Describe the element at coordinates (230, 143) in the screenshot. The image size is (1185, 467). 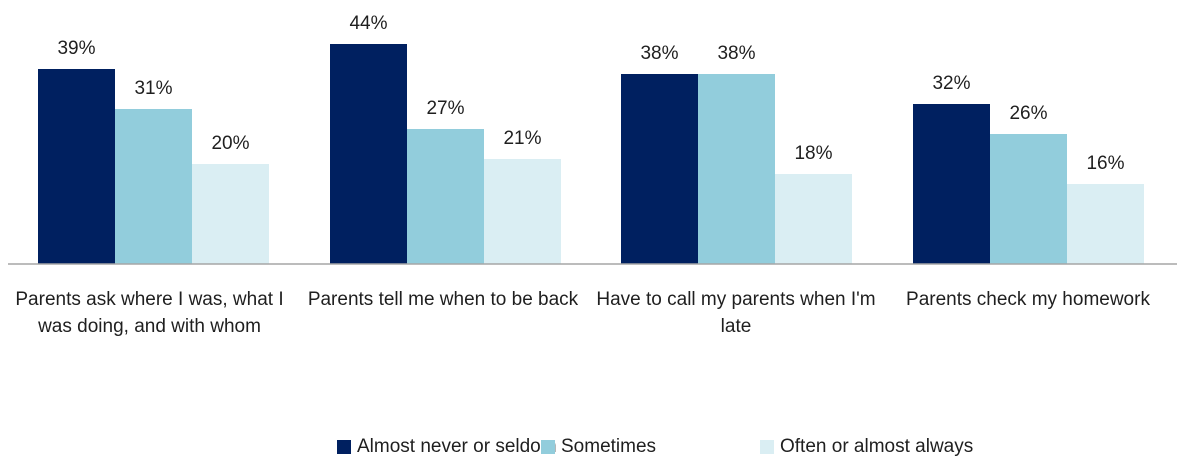
I see `value-label-ask-where-often: 20%` at that location.